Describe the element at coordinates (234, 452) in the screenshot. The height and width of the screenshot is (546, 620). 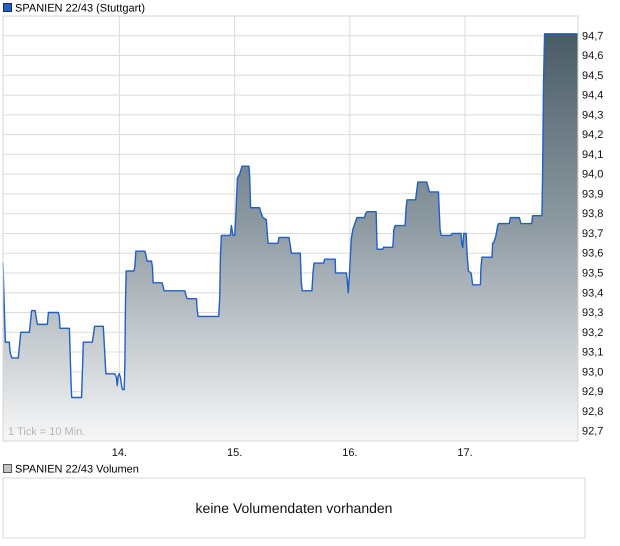
I see `x-tick-label: 15.` at that location.